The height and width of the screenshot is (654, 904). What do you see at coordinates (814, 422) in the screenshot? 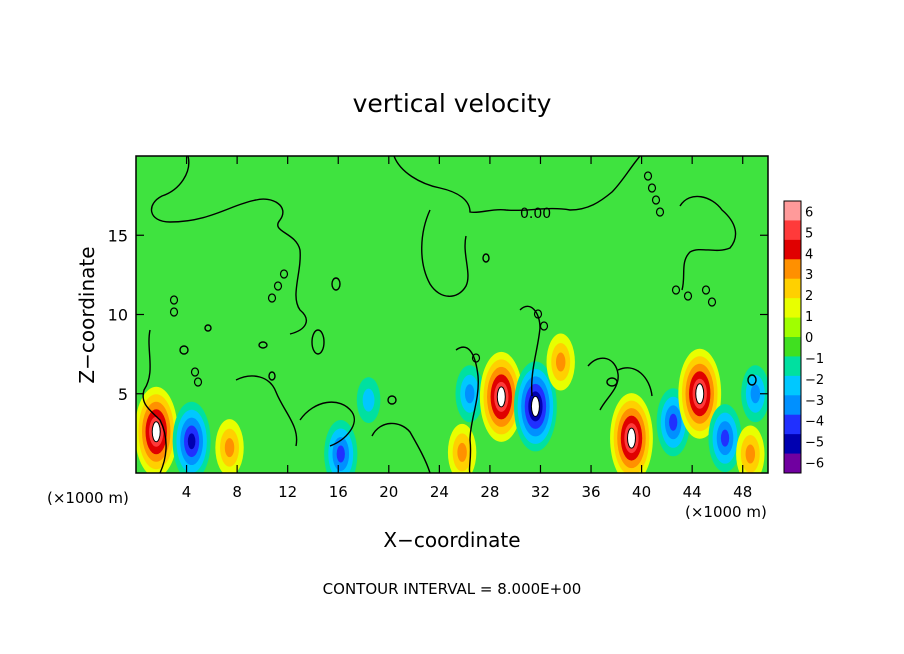
I see `colorbar-label: −4` at bounding box center [814, 422].